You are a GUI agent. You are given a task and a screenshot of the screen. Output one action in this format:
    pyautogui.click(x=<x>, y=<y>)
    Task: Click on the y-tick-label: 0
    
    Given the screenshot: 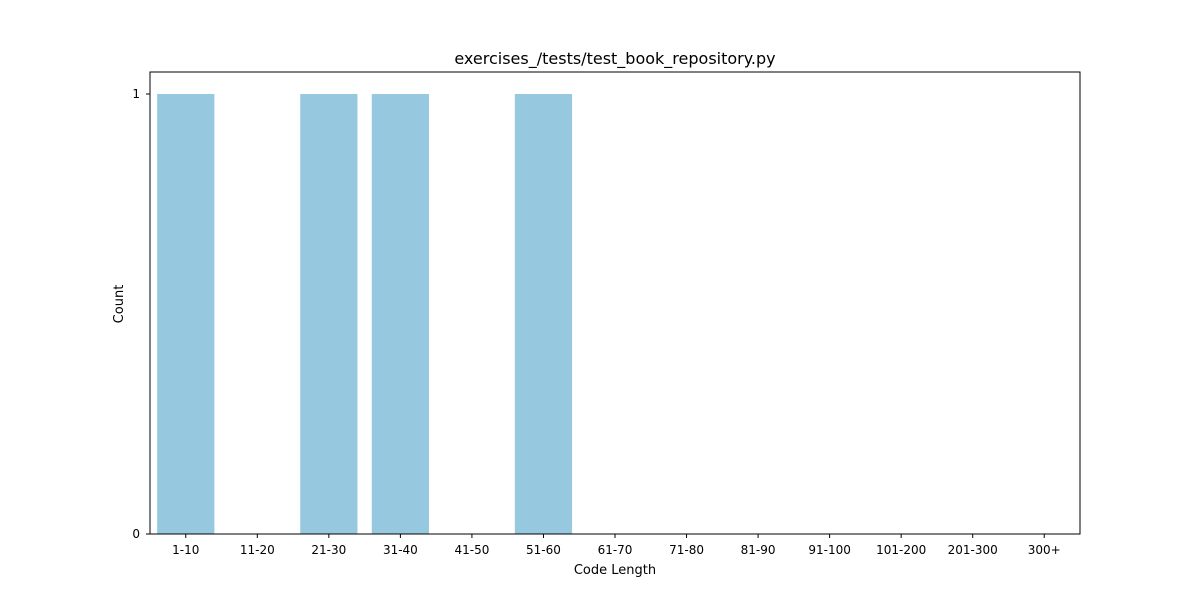 What is the action you would take?
    pyautogui.click(x=136, y=534)
    